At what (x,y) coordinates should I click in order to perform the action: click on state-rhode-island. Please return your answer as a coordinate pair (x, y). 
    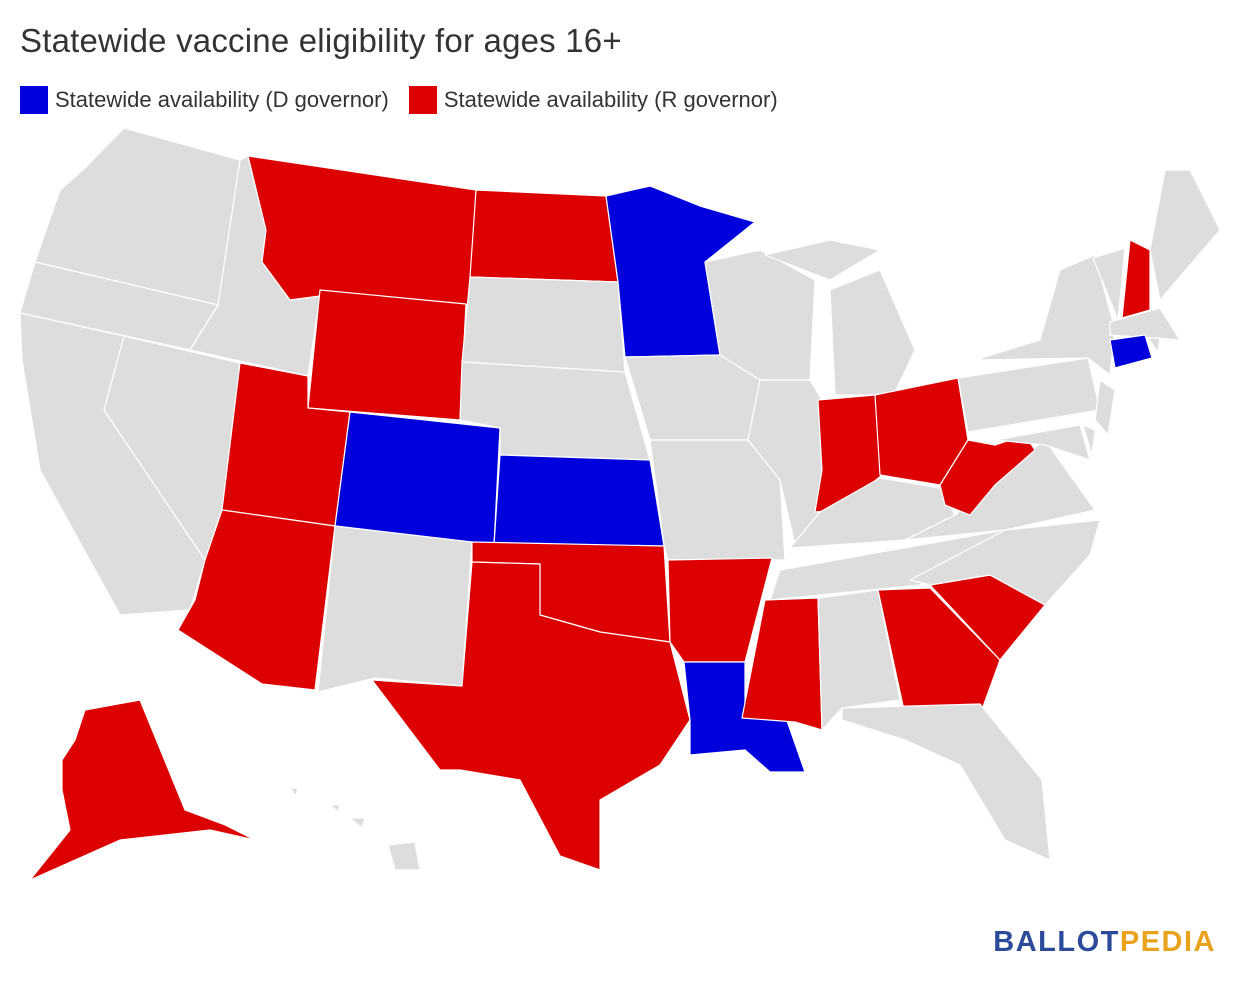
    Looking at the image, I should click on (1154, 345).